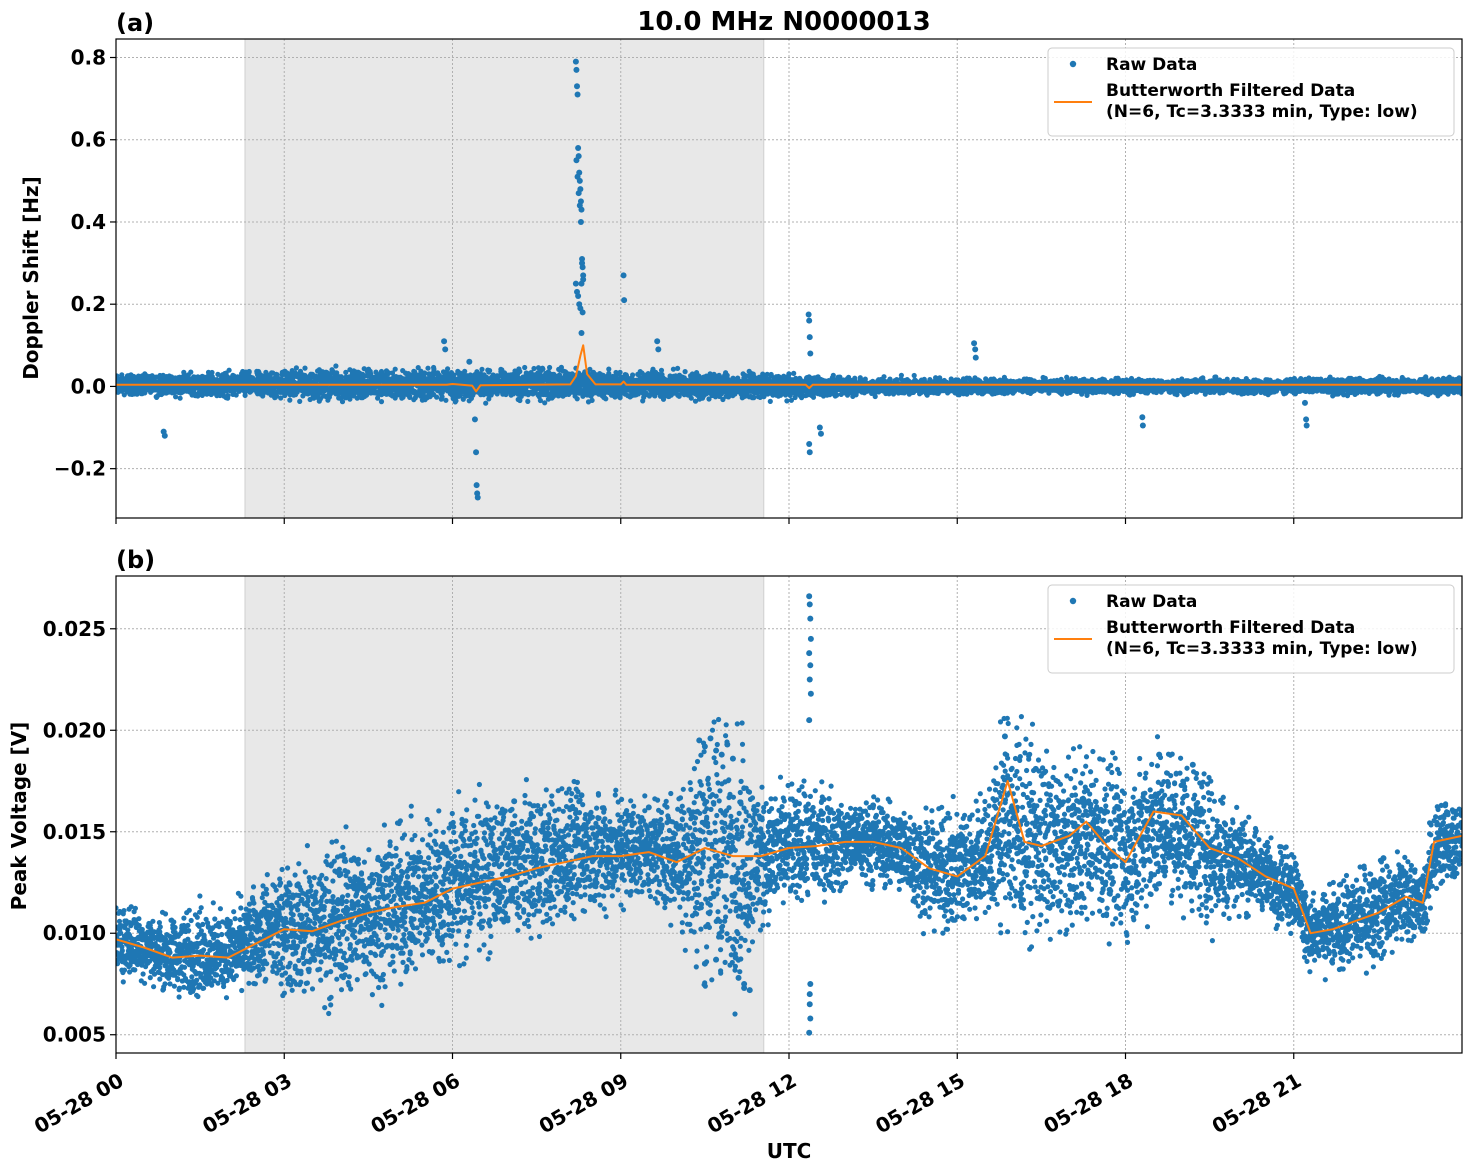 The image size is (1472, 1172). I want to click on x-tick-label: 05-28 09, so click(584, 1103).